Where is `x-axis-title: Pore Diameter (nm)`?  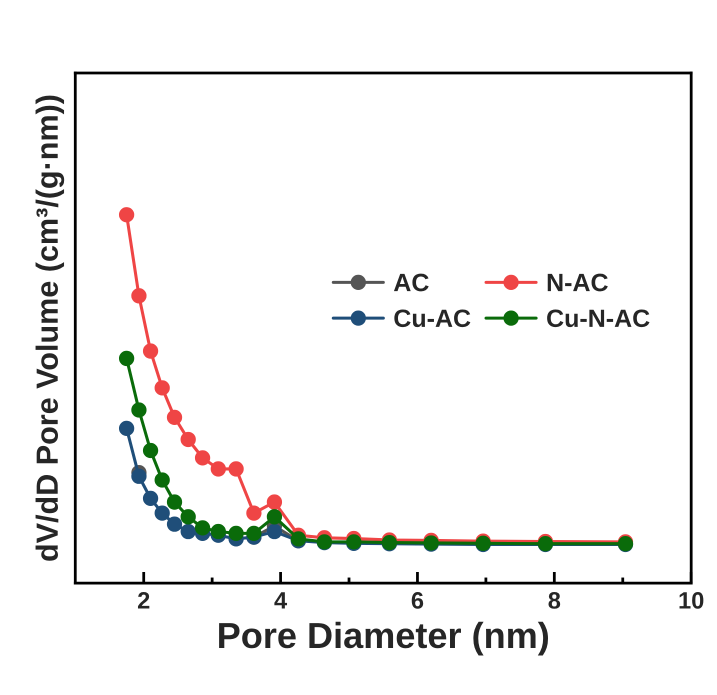
x-axis-title: Pore Diameter (nm) is located at coordinates (383, 639).